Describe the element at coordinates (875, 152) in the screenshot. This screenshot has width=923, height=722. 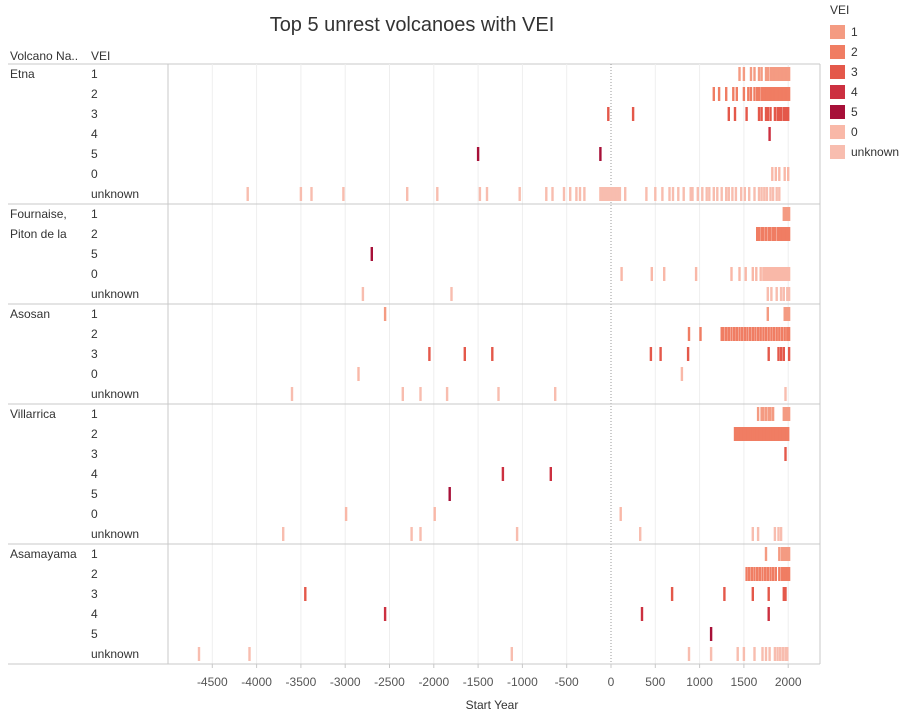
I see `legend-item-label: unknown` at that location.